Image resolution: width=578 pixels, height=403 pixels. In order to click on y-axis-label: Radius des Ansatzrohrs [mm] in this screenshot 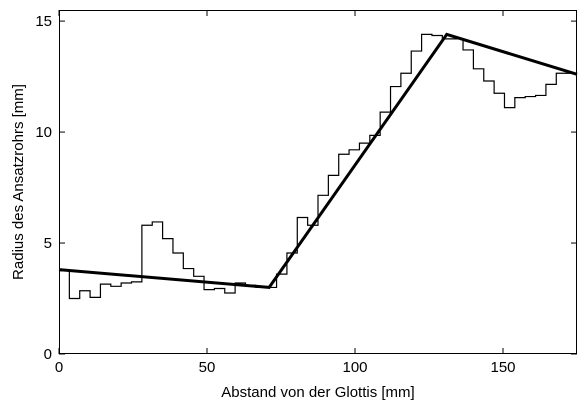, I will do `click(18, 182)`.